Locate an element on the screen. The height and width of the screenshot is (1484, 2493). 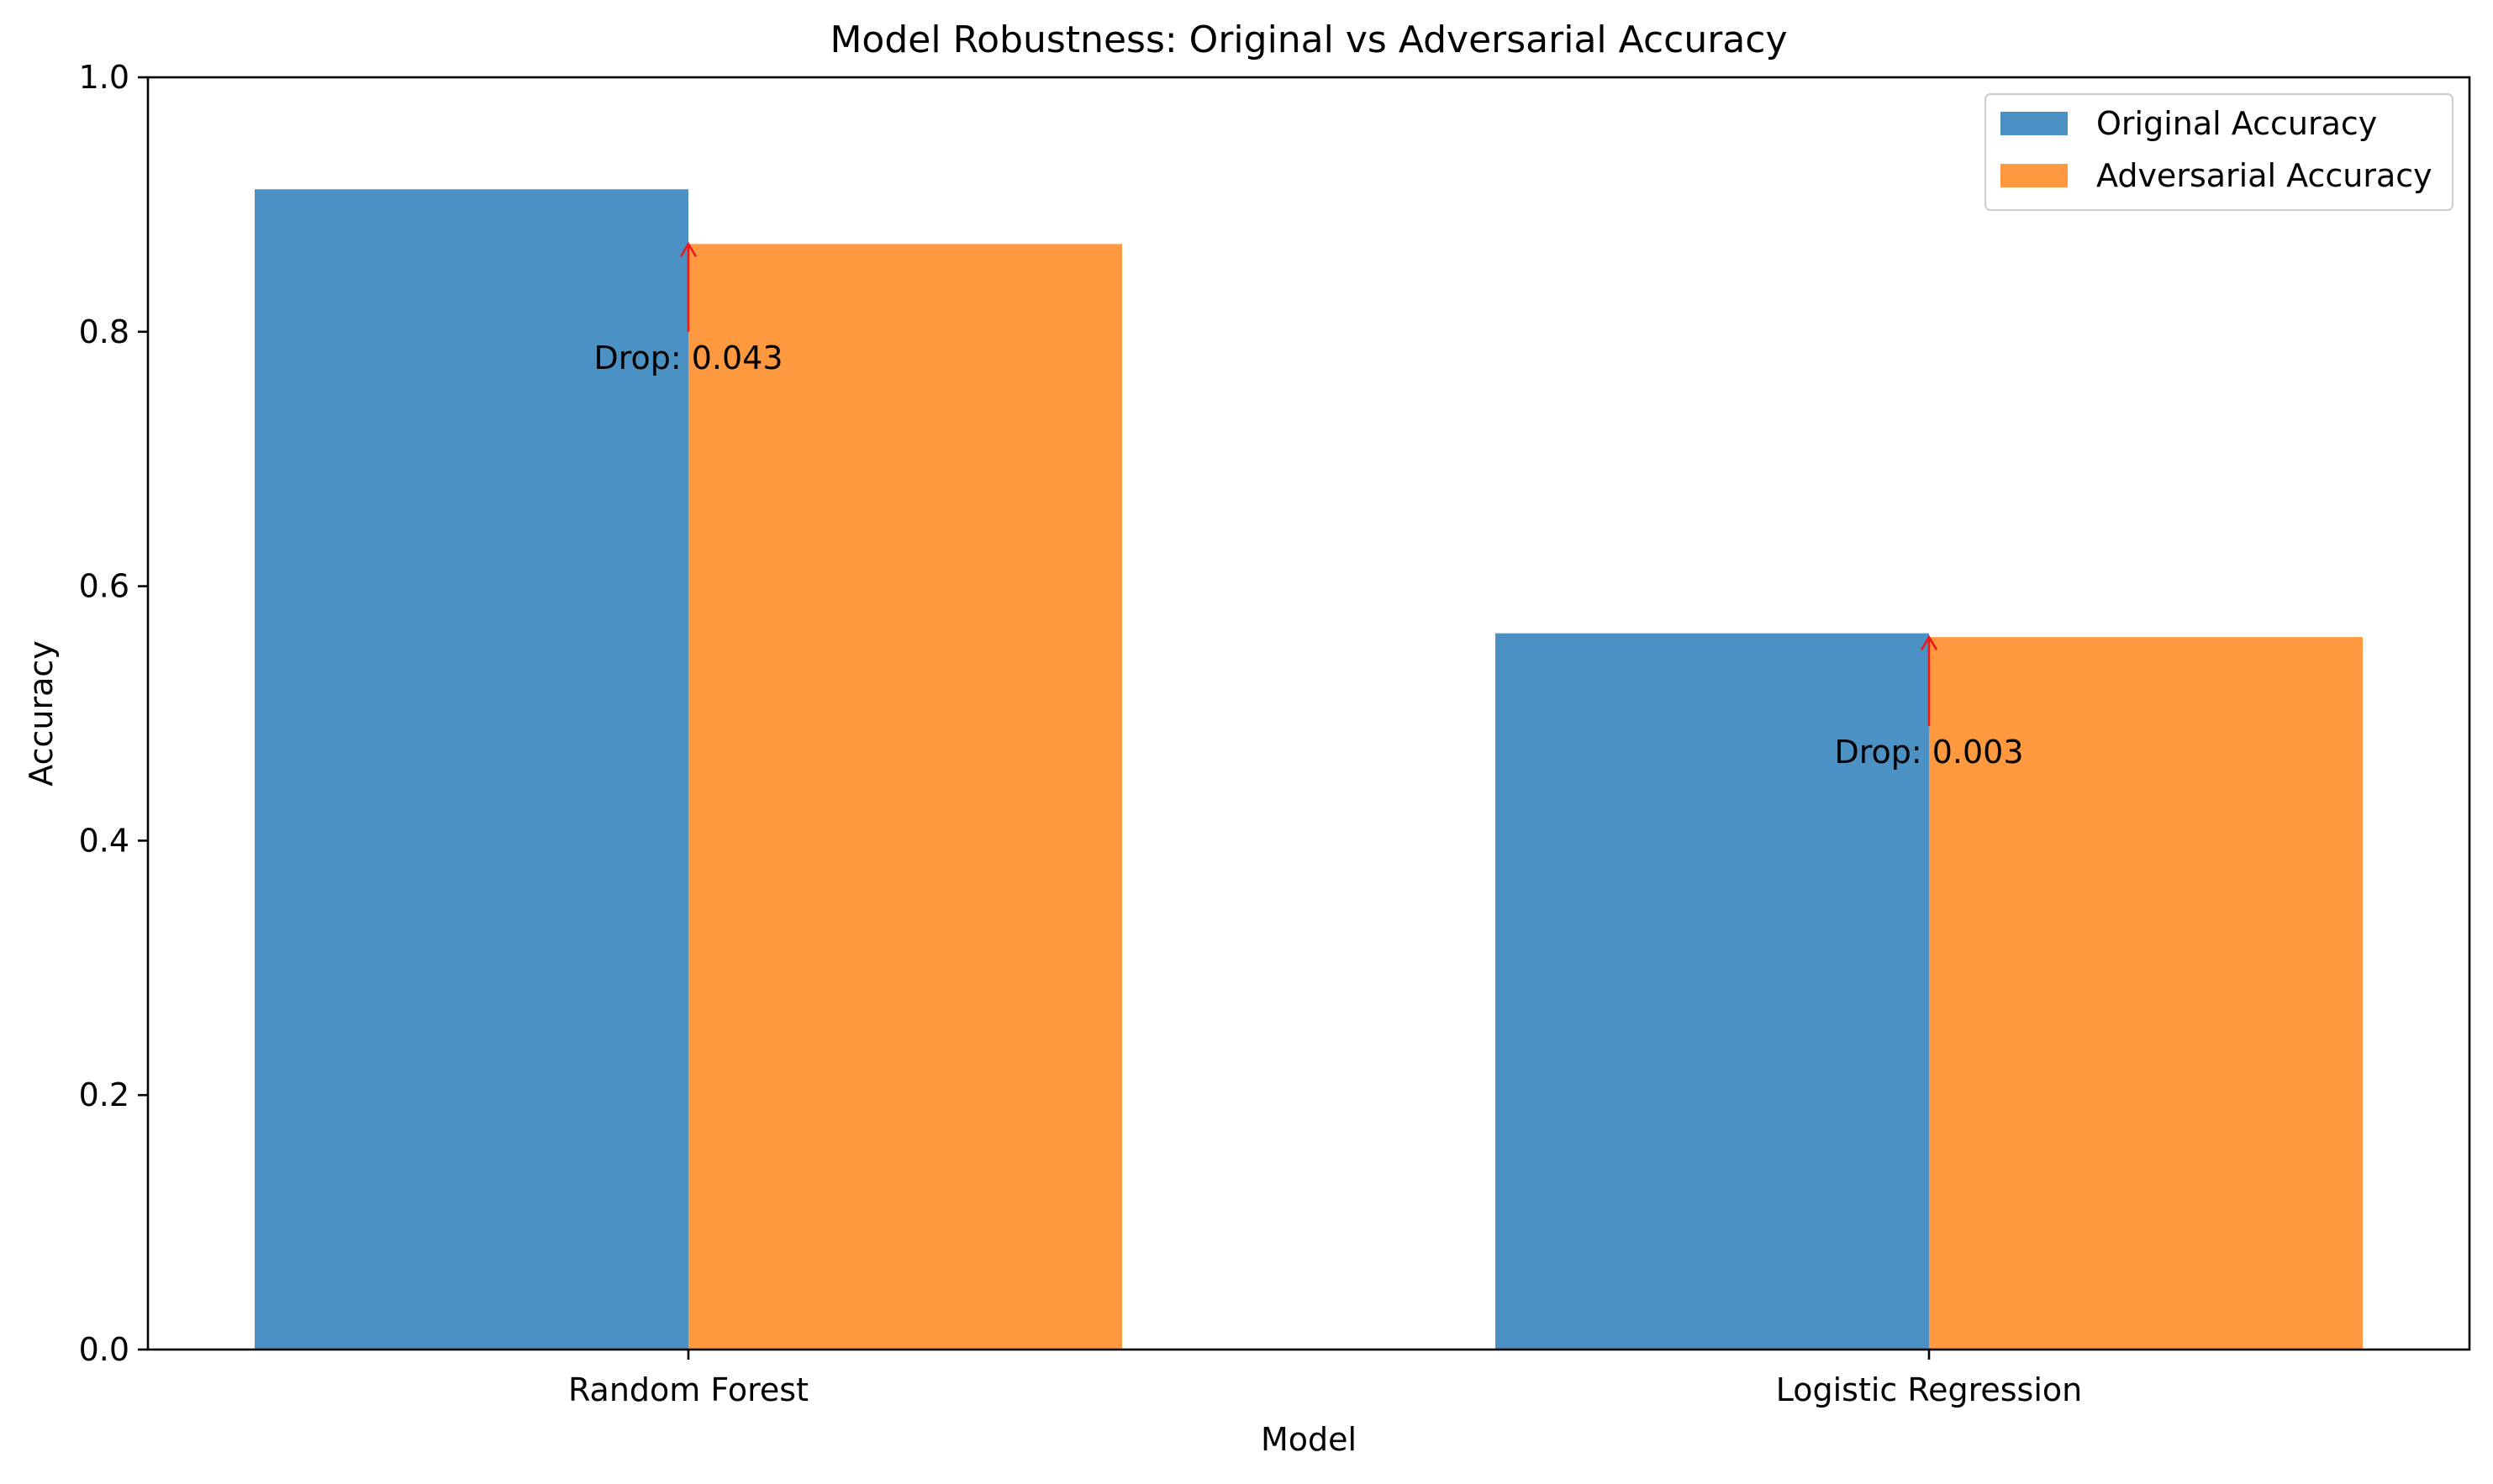
x-tick-label-random-forest: Random Forest is located at coordinates (689, 1389).